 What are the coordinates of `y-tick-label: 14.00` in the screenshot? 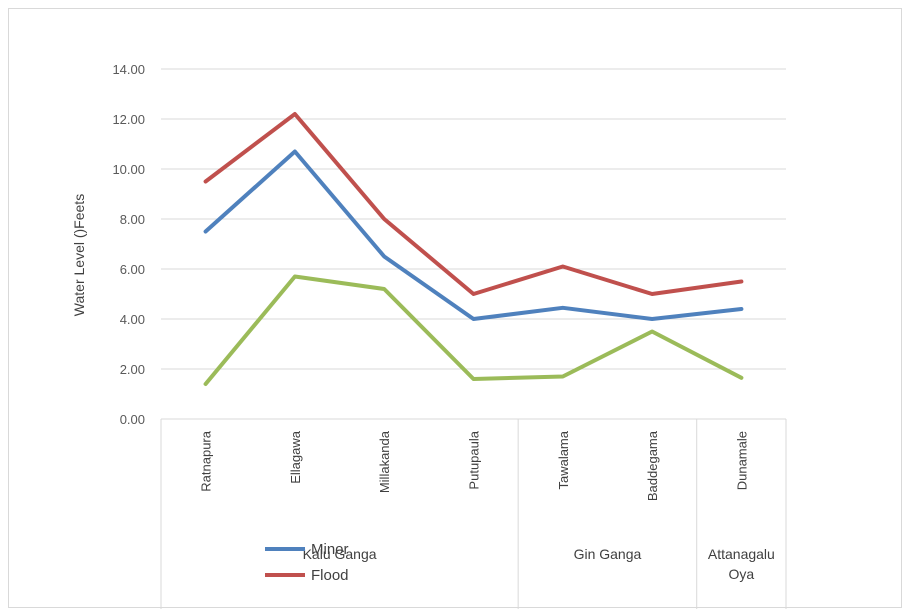 It's located at (128, 69).